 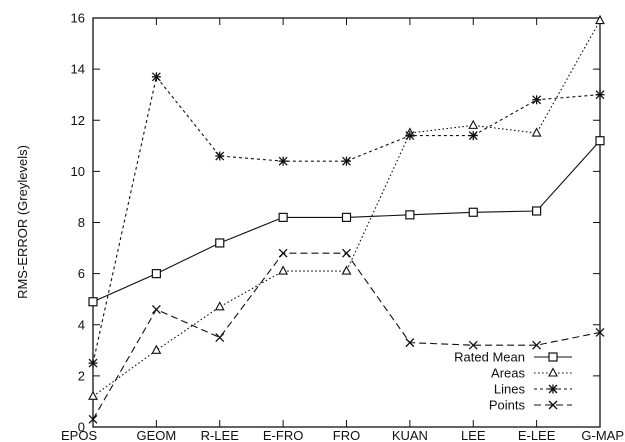 I want to click on x-tick-label: KUAN, so click(x=410, y=435).